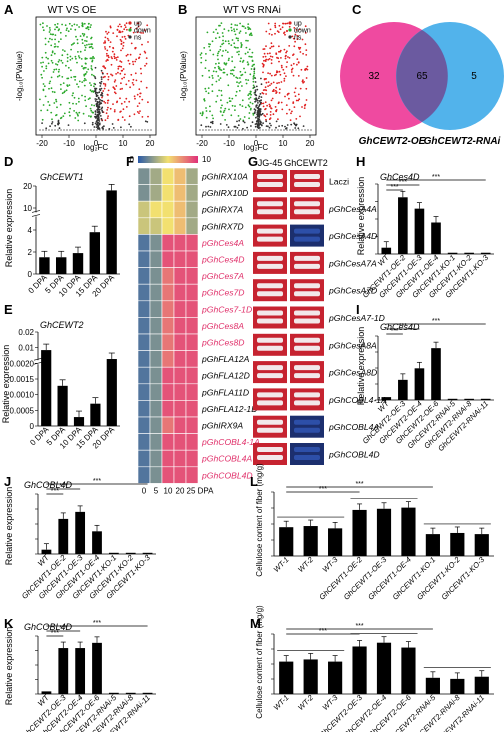 The height and width of the screenshot is (732, 504). Describe the element at coordinates (339, 182) in the screenshot. I see `gus-row-label: Laczi` at that location.